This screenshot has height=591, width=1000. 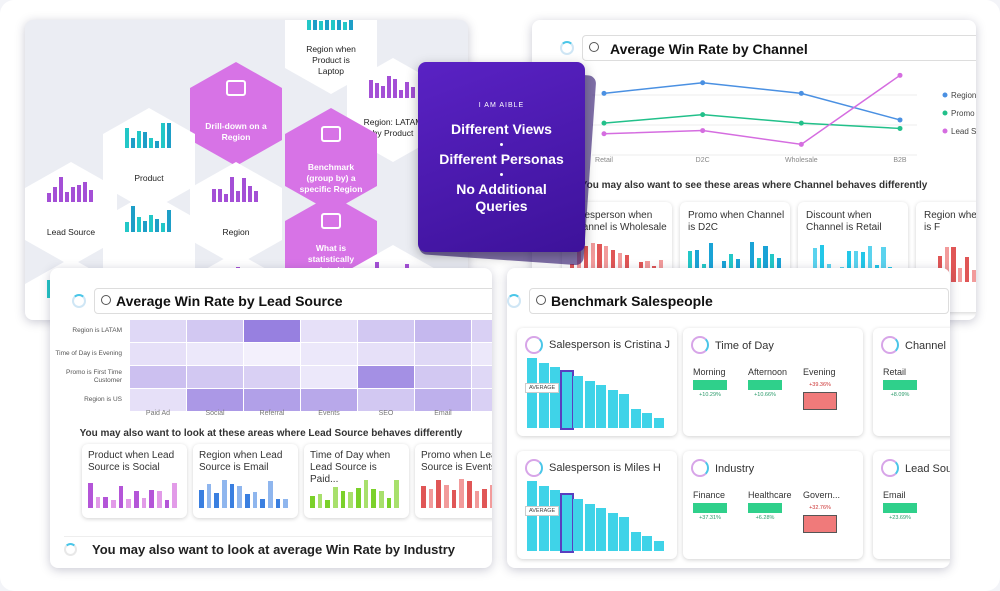 What do you see at coordinates (236, 88) in the screenshot?
I see `hex-icon` at bounding box center [236, 88].